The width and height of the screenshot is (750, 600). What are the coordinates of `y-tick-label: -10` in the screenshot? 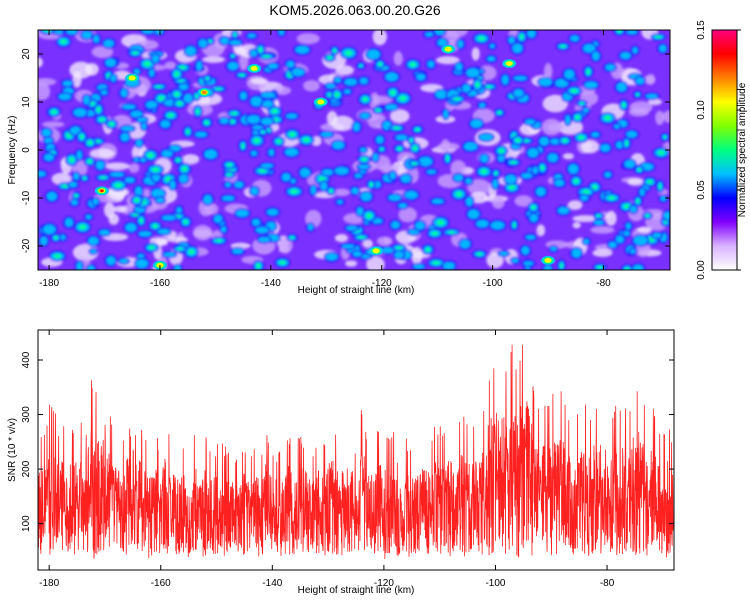 It's located at (26, 197).